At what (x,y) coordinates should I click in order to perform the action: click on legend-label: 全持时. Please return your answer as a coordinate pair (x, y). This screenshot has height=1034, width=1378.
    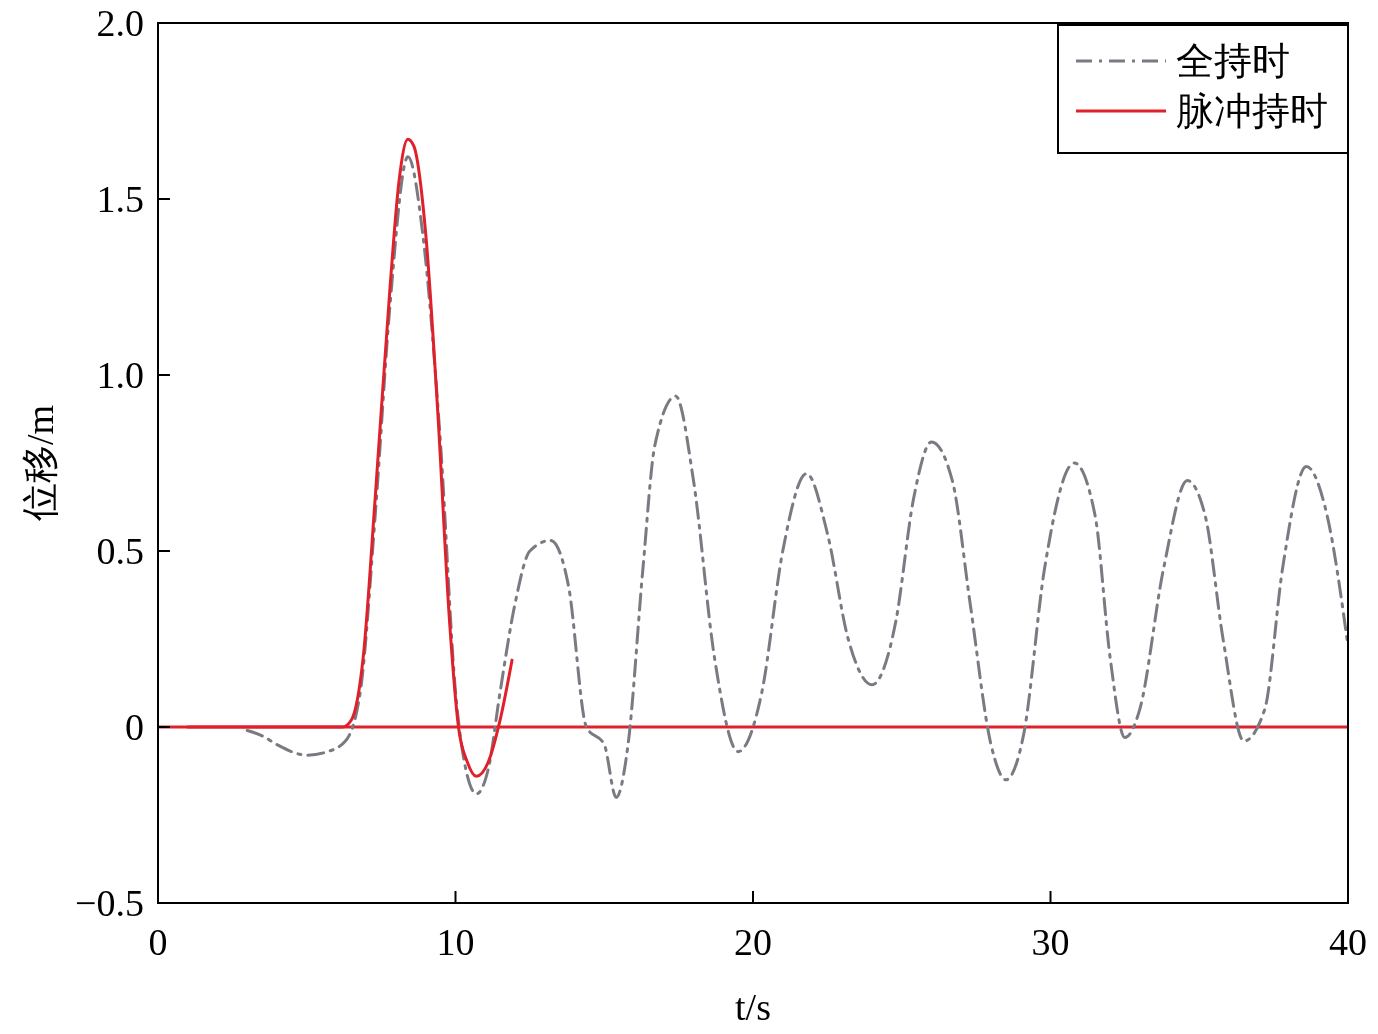
    Looking at the image, I should click on (1233, 61).